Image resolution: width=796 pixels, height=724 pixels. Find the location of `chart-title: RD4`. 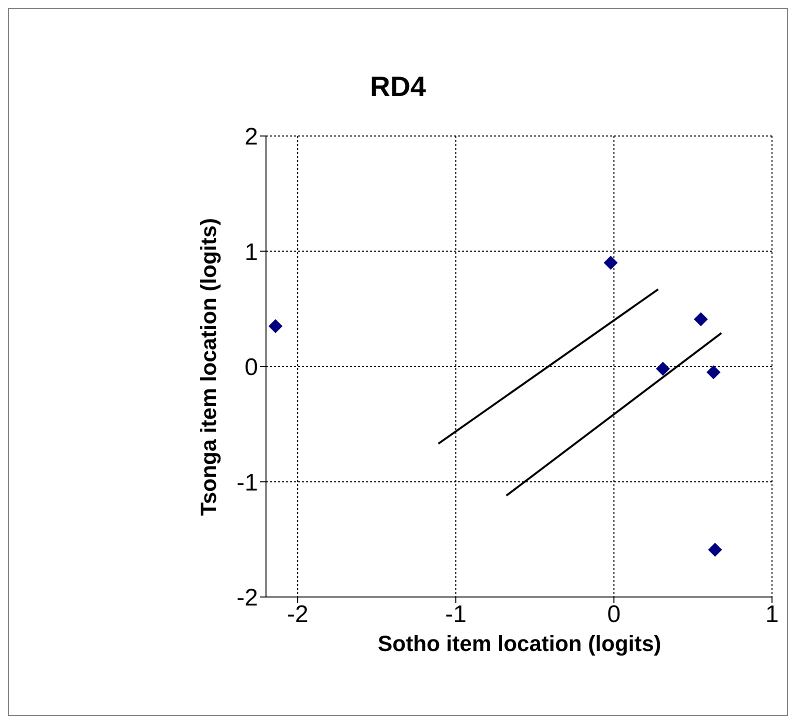

chart-title: RD4 is located at coordinates (397, 87).